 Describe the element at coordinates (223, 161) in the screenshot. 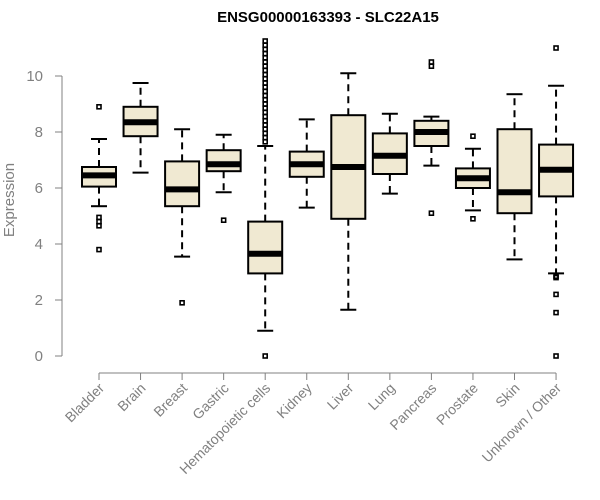

I see `iqr-box-gastric` at that location.